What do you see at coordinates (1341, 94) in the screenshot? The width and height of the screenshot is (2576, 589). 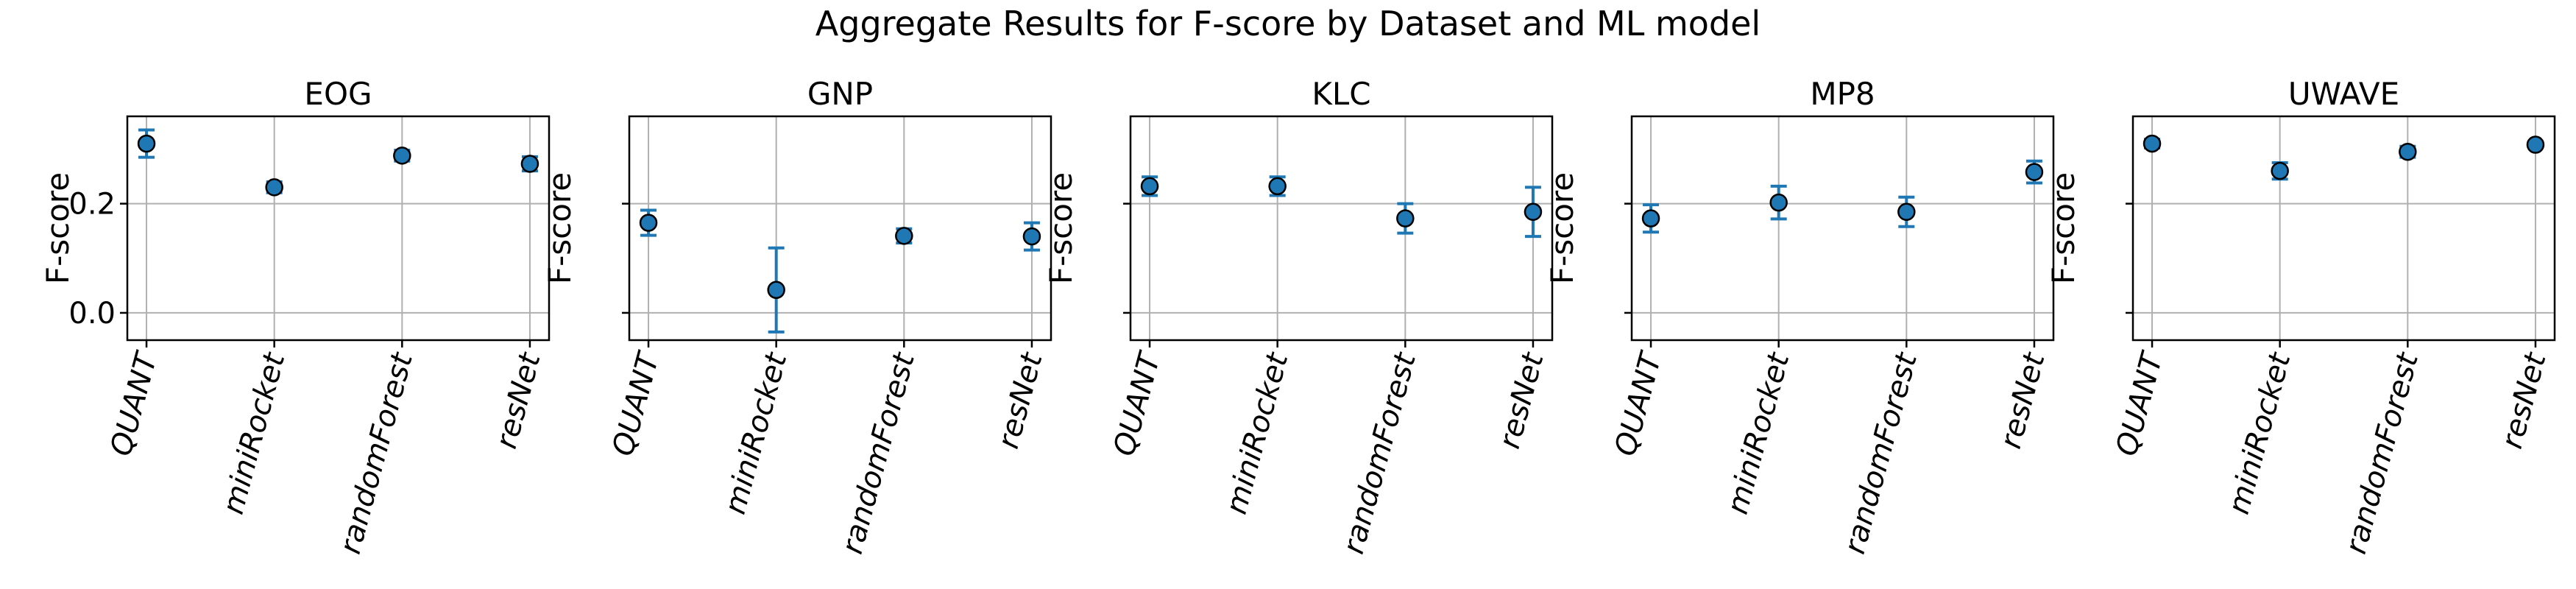 I see `panel-title: KLC` at bounding box center [1341, 94].